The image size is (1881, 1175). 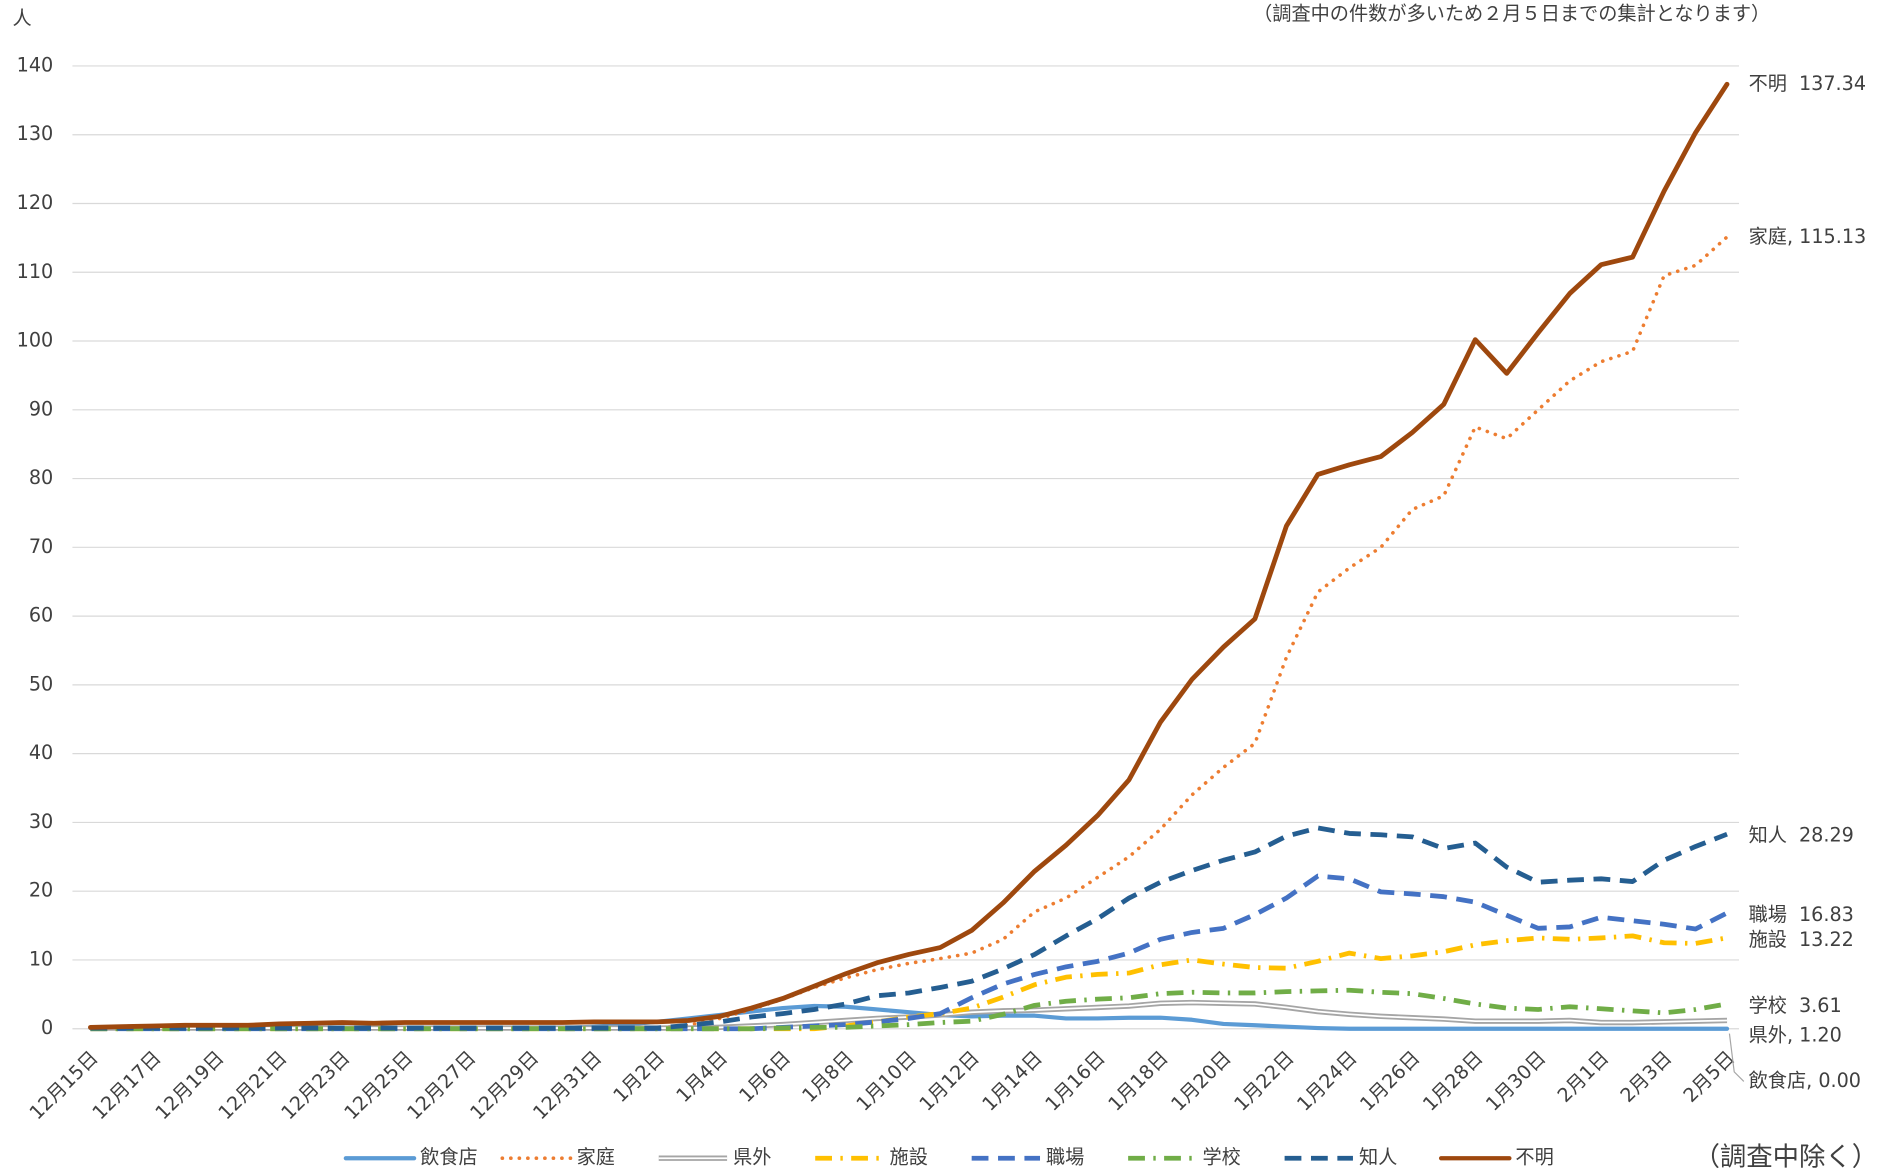 What do you see at coordinates (41, 615) in the screenshot?
I see `y-tick-label: 60` at bounding box center [41, 615].